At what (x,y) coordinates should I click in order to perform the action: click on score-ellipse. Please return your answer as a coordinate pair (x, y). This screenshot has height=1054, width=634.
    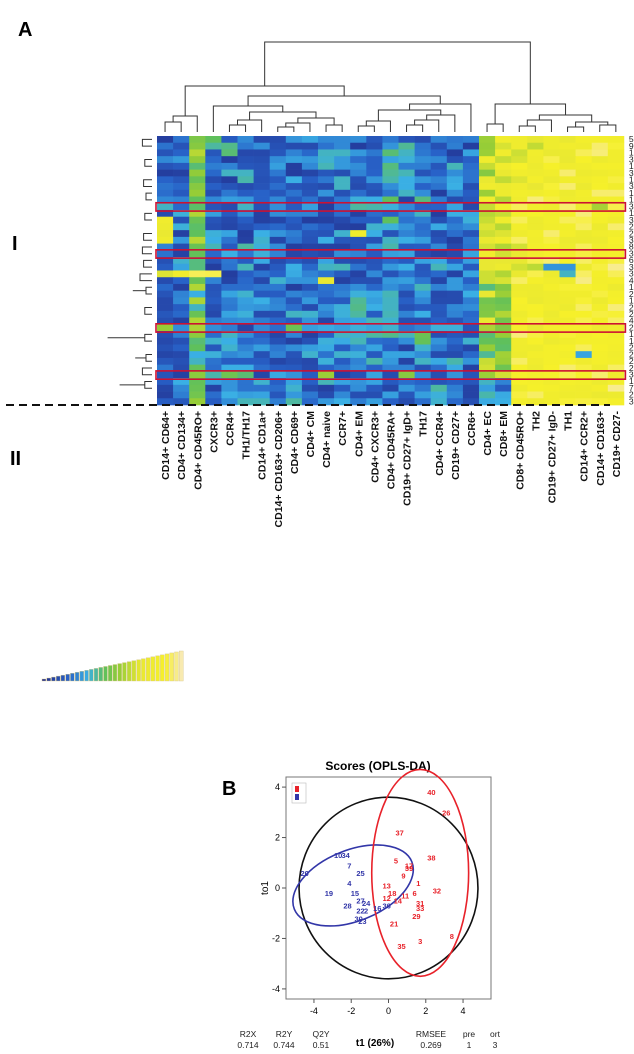
    Looking at the image, I should click on (420, 873).